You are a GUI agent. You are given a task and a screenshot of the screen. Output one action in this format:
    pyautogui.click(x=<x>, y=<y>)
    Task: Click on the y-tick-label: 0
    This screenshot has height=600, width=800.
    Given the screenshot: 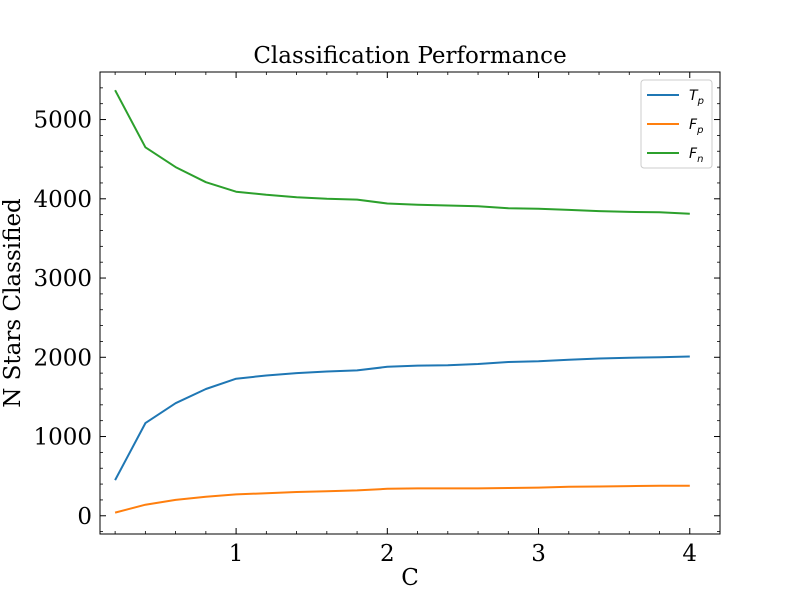 What is the action you would take?
    pyautogui.click(x=84, y=517)
    